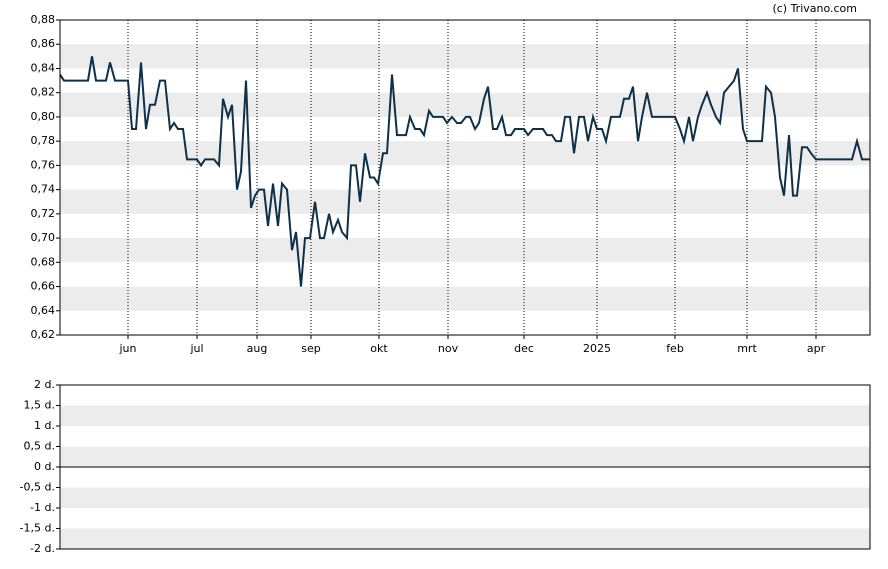  I want to click on y-tick-label: 0,80, so click(43, 116).